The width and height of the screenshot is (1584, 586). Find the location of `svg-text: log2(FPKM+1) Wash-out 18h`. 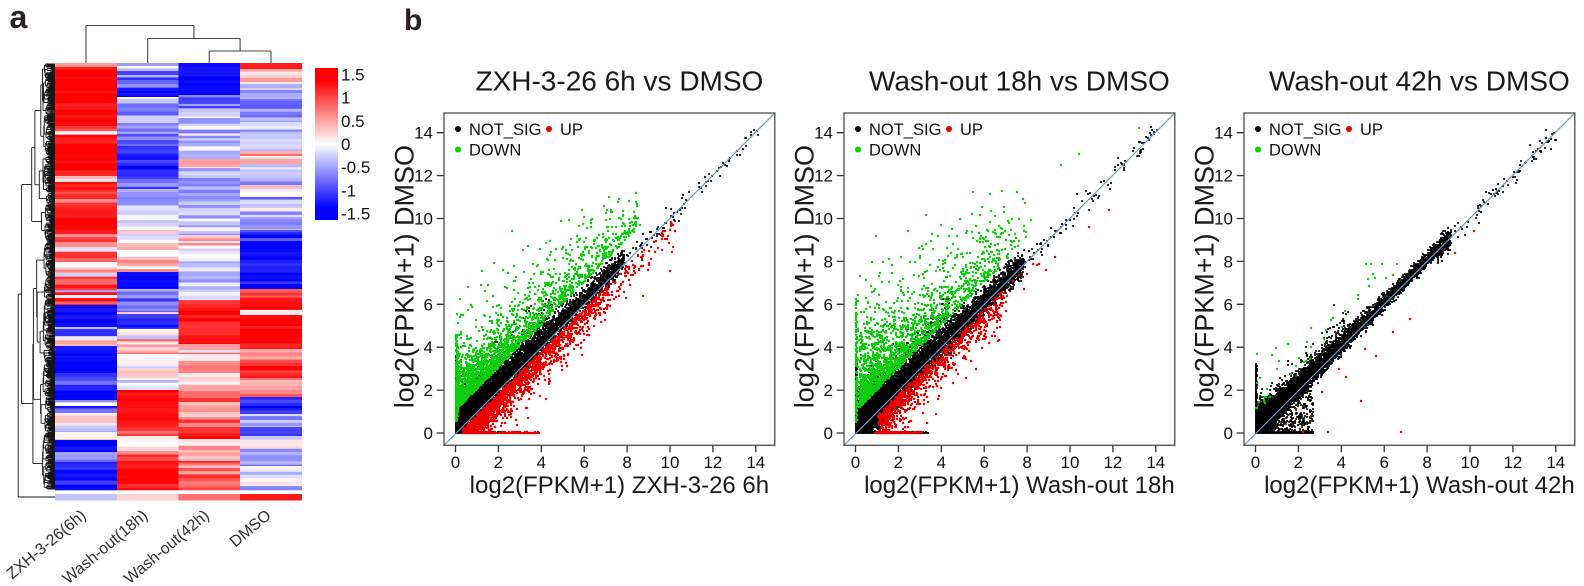

svg-text: log2(FPKM+1) Wash-out 18h is located at coordinates (1019, 485).